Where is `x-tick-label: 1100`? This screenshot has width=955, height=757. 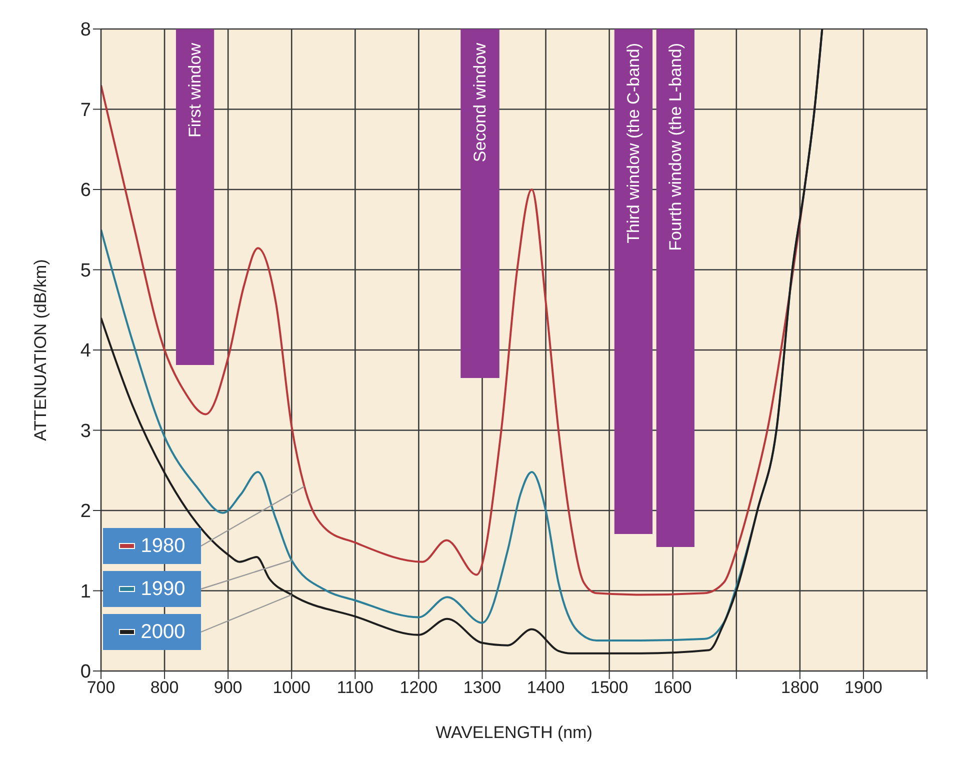 x-tick-label: 1100 is located at coordinates (355, 688).